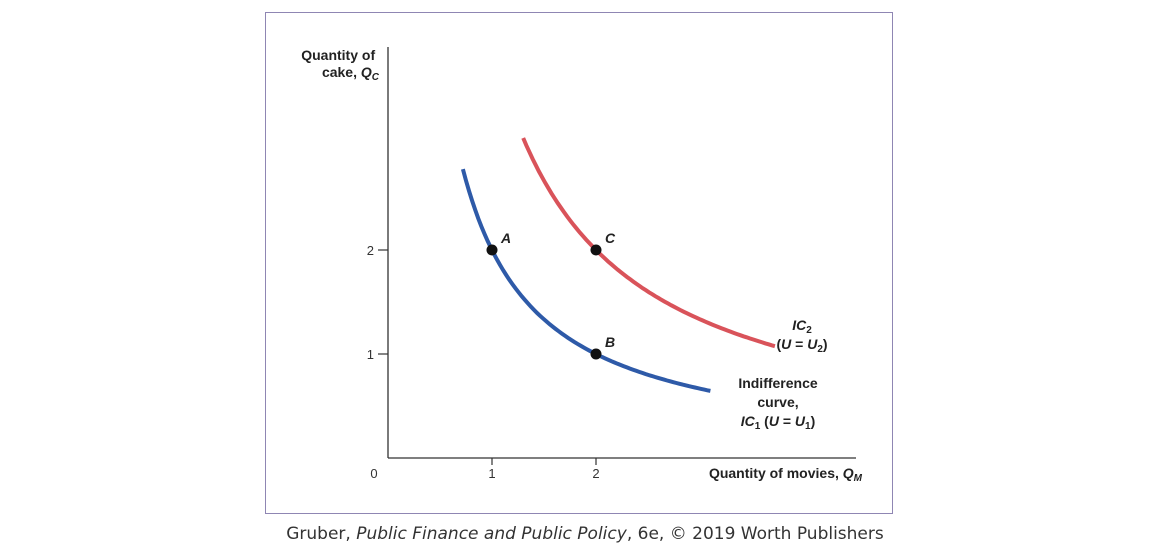  Describe the element at coordinates (648, 243) in the screenshot. I see `ic2-curve` at that location.